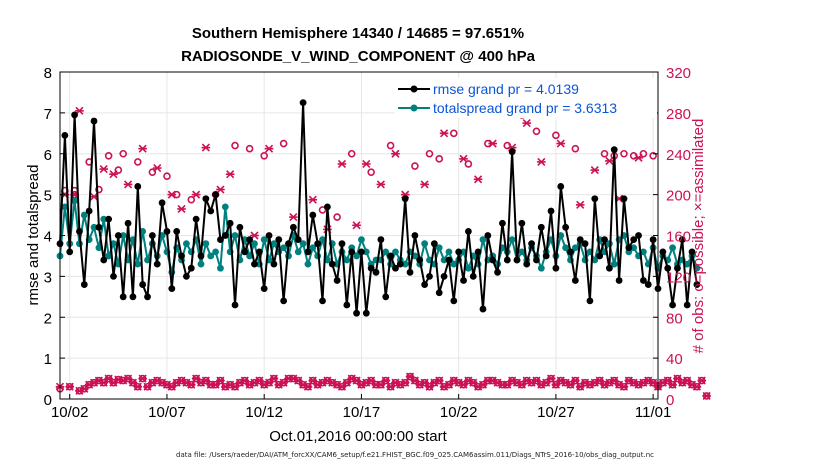 This screenshot has height=470, width=830. I want to click on y-axis-label-left: rmse and totalspread, so click(33, 235).